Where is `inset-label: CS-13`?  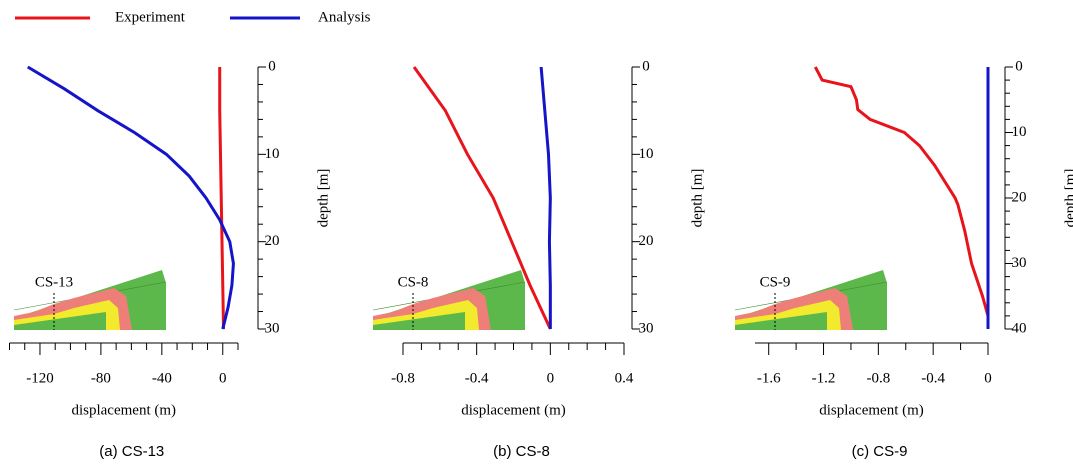
inset-label: CS-13 is located at coordinates (54, 282).